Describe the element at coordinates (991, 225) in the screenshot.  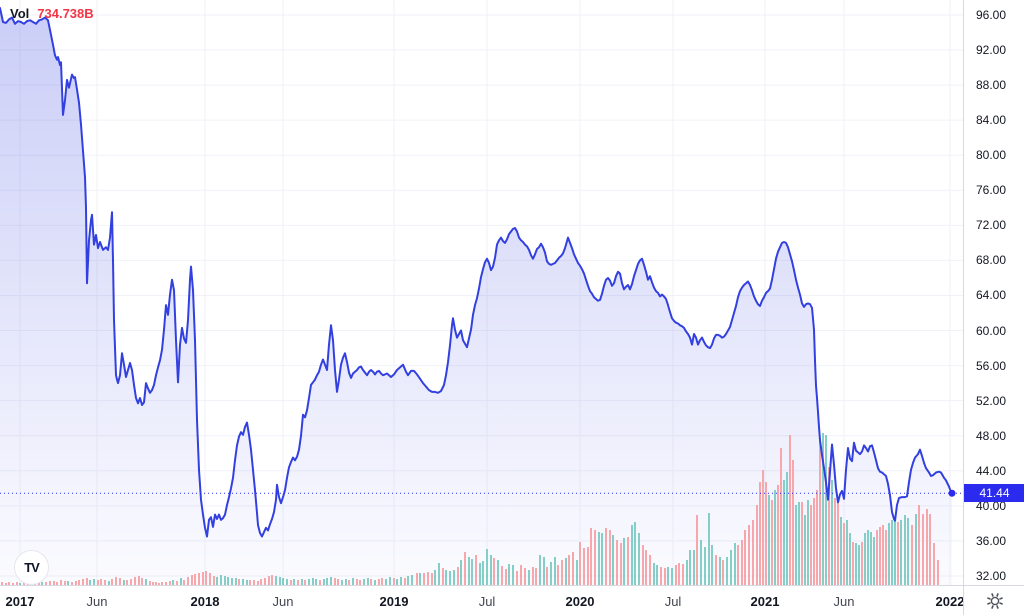
I see `price-tick-label: 72.00` at that location.